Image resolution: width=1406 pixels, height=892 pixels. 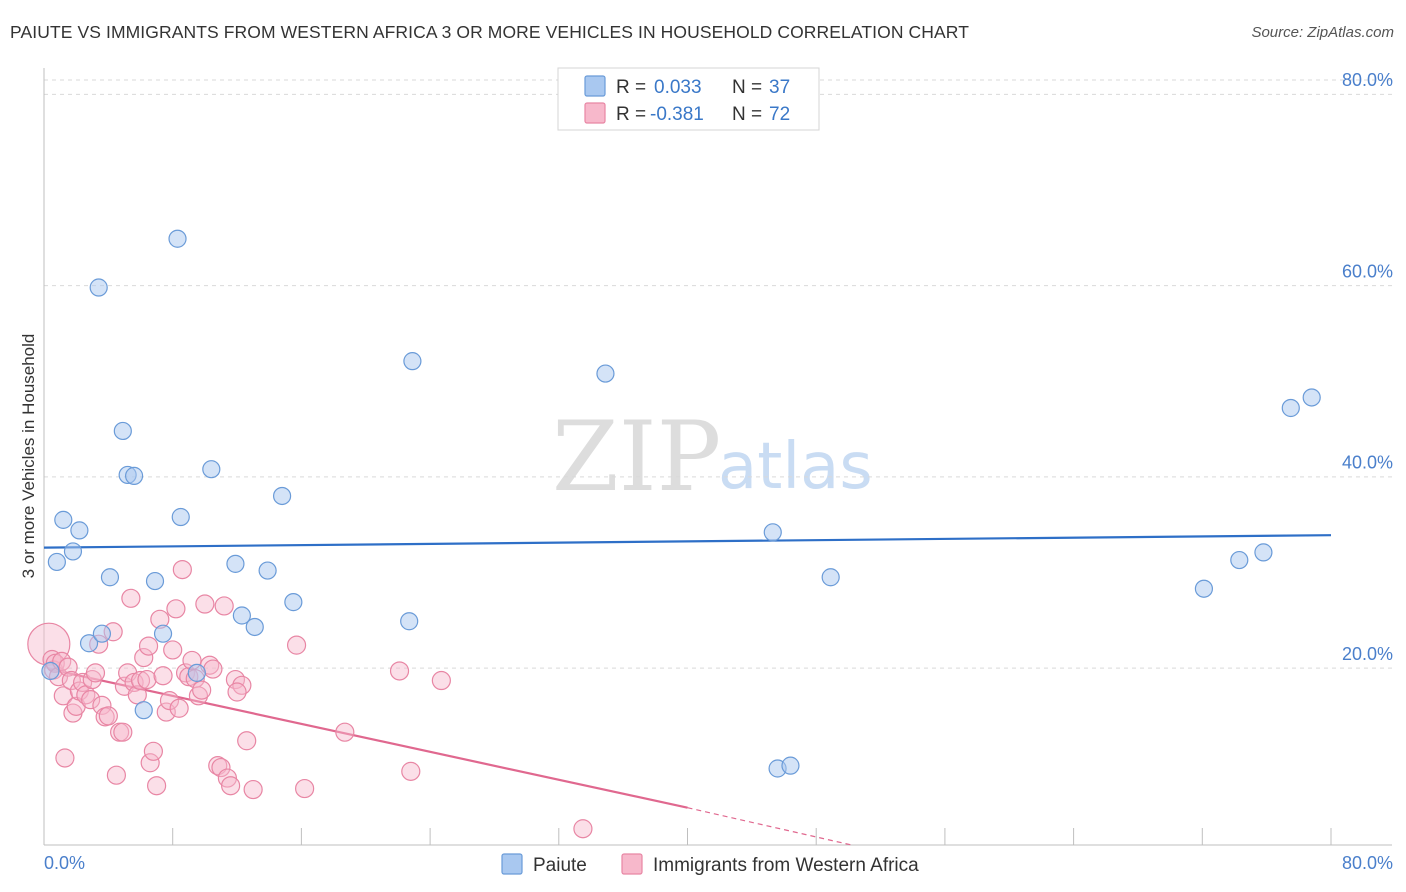 I want to click on y-axis-title: 3 or more Vehicles in Household, so click(x=28, y=456).